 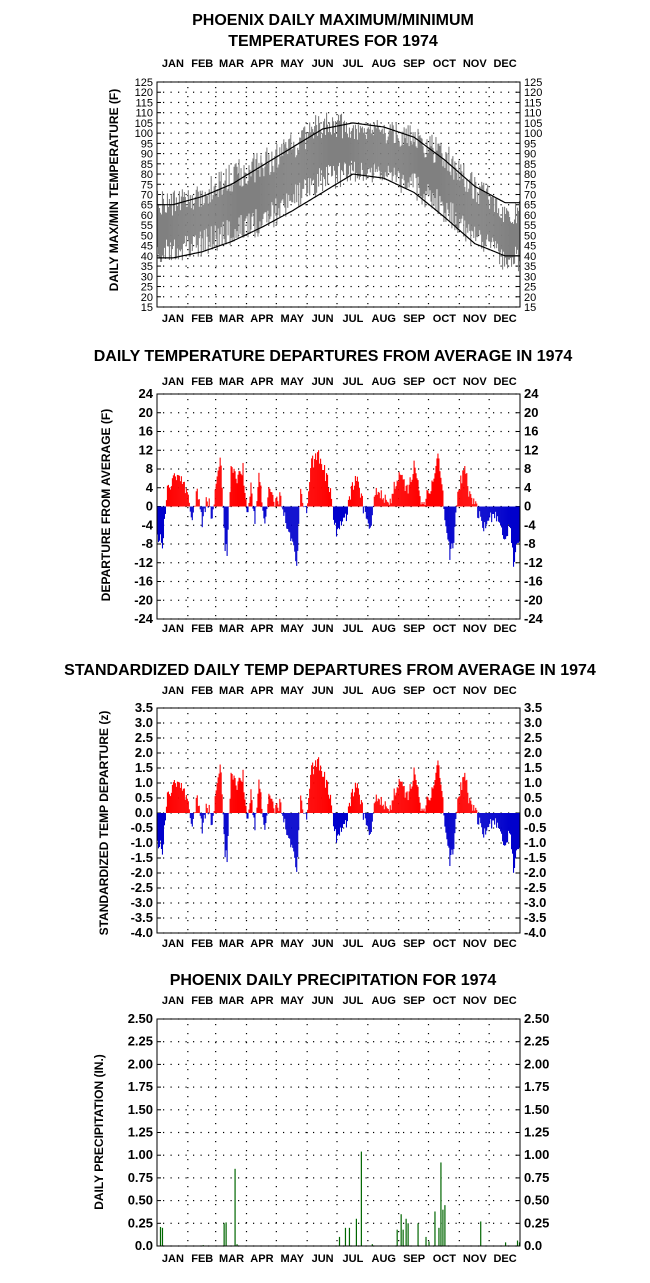 What do you see at coordinates (535, 917) in the screenshot?
I see `y-tick-label-right: -3.5` at bounding box center [535, 917].